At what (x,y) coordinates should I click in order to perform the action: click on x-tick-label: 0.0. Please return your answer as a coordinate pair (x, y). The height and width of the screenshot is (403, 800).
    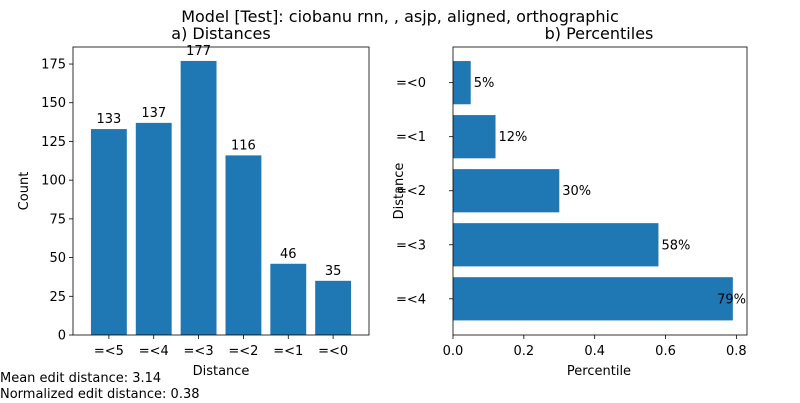
    Looking at the image, I should click on (453, 351).